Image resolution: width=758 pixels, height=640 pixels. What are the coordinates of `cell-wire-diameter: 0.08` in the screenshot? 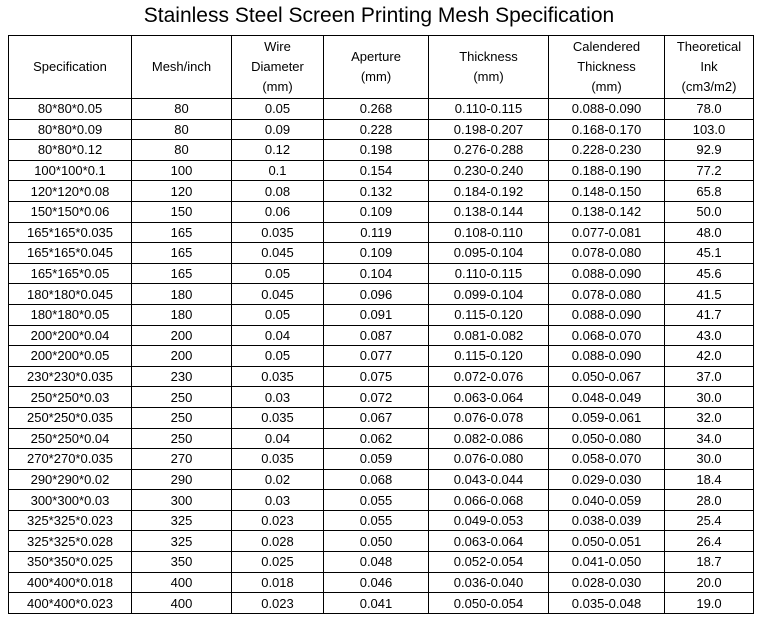 It's located at (277, 191).